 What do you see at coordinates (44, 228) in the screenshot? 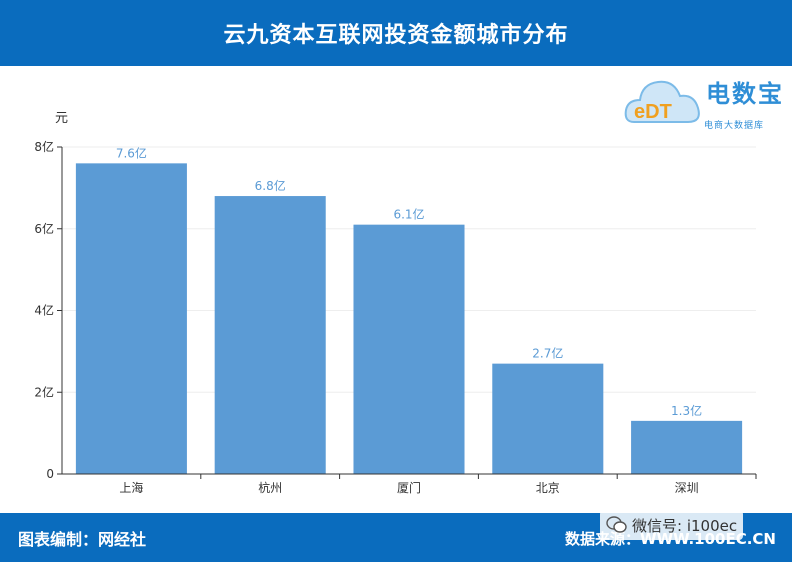
I see `y-tick-label: 6亿` at bounding box center [44, 228].